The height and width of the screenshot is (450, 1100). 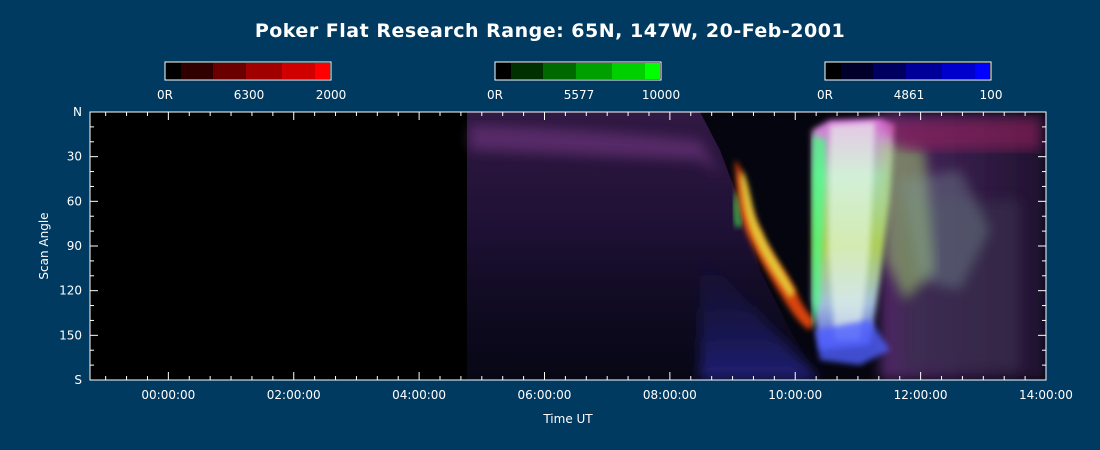 I want to click on x-tick-label: 12:00:00, so click(x=921, y=395).